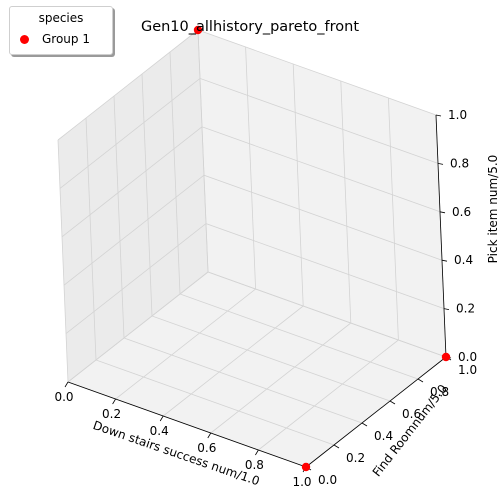  Describe the element at coordinates (461, 212) in the screenshot. I see `z-tick-label: 0.6` at that location.